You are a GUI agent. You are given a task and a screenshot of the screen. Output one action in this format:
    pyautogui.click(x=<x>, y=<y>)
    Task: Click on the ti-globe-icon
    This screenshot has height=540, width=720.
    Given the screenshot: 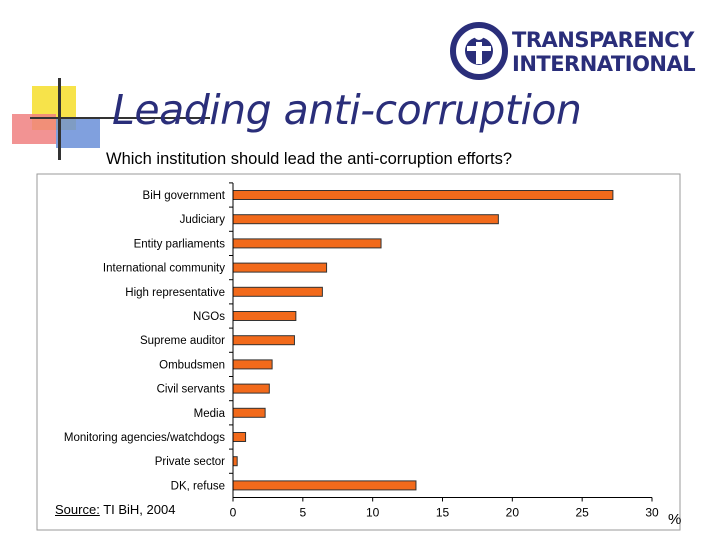 What is the action you would take?
    pyautogui.click(x=479, y=51)
    